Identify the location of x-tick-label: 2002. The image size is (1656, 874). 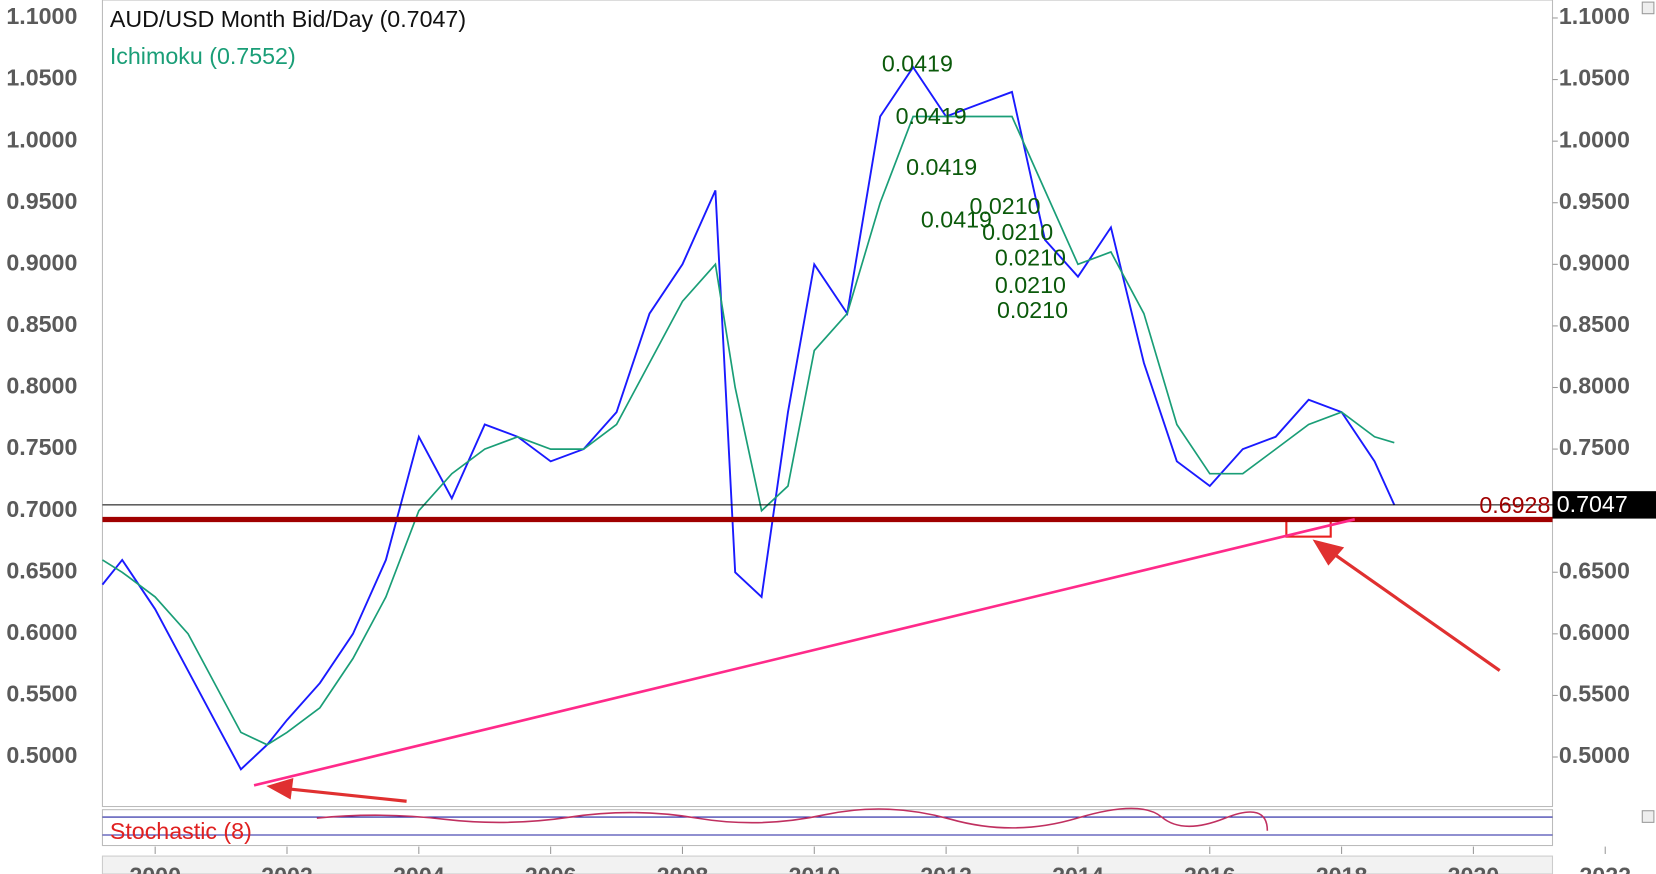
(287, 868).